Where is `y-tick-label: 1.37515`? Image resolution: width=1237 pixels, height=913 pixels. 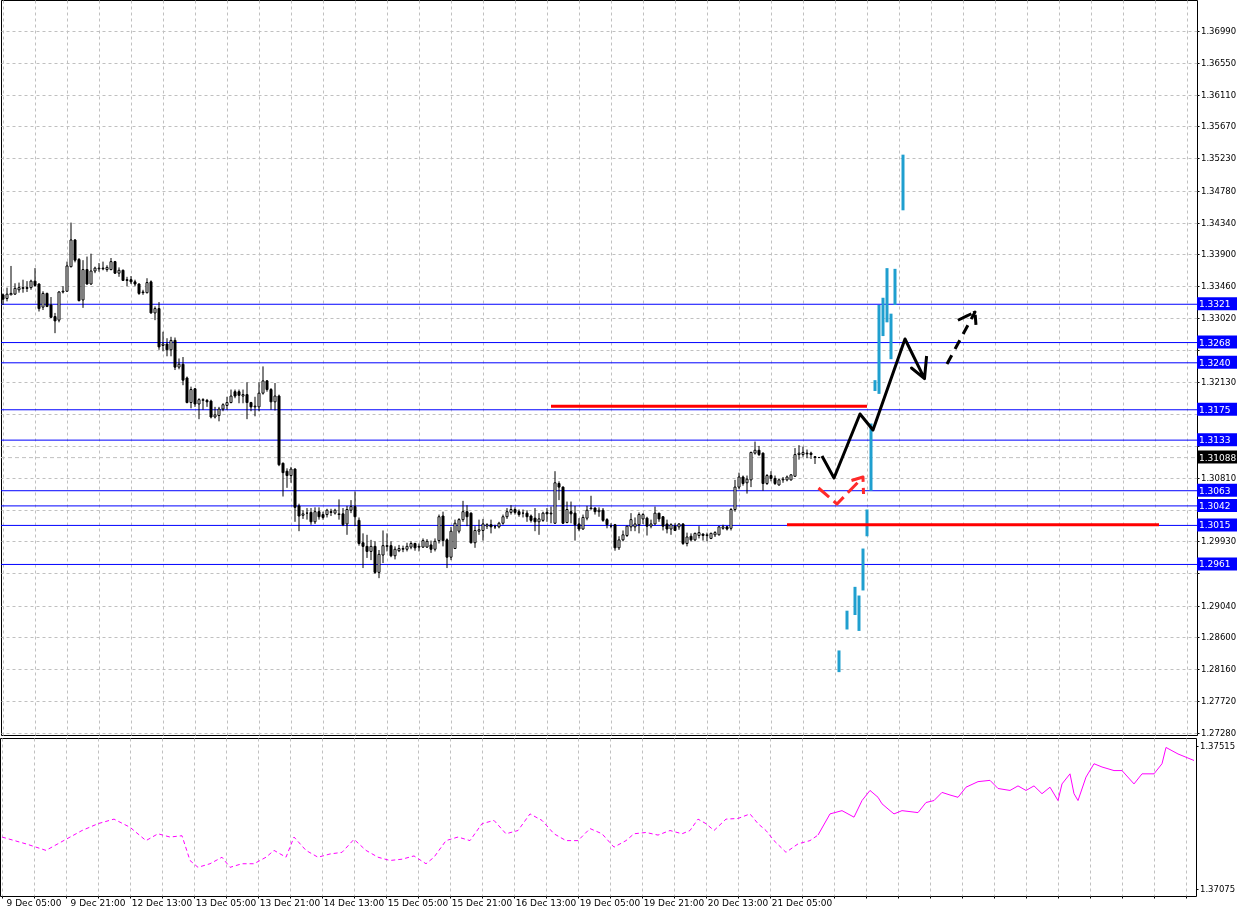 y-tick-label: 1.37515 is located at coordinates (1218, 745).